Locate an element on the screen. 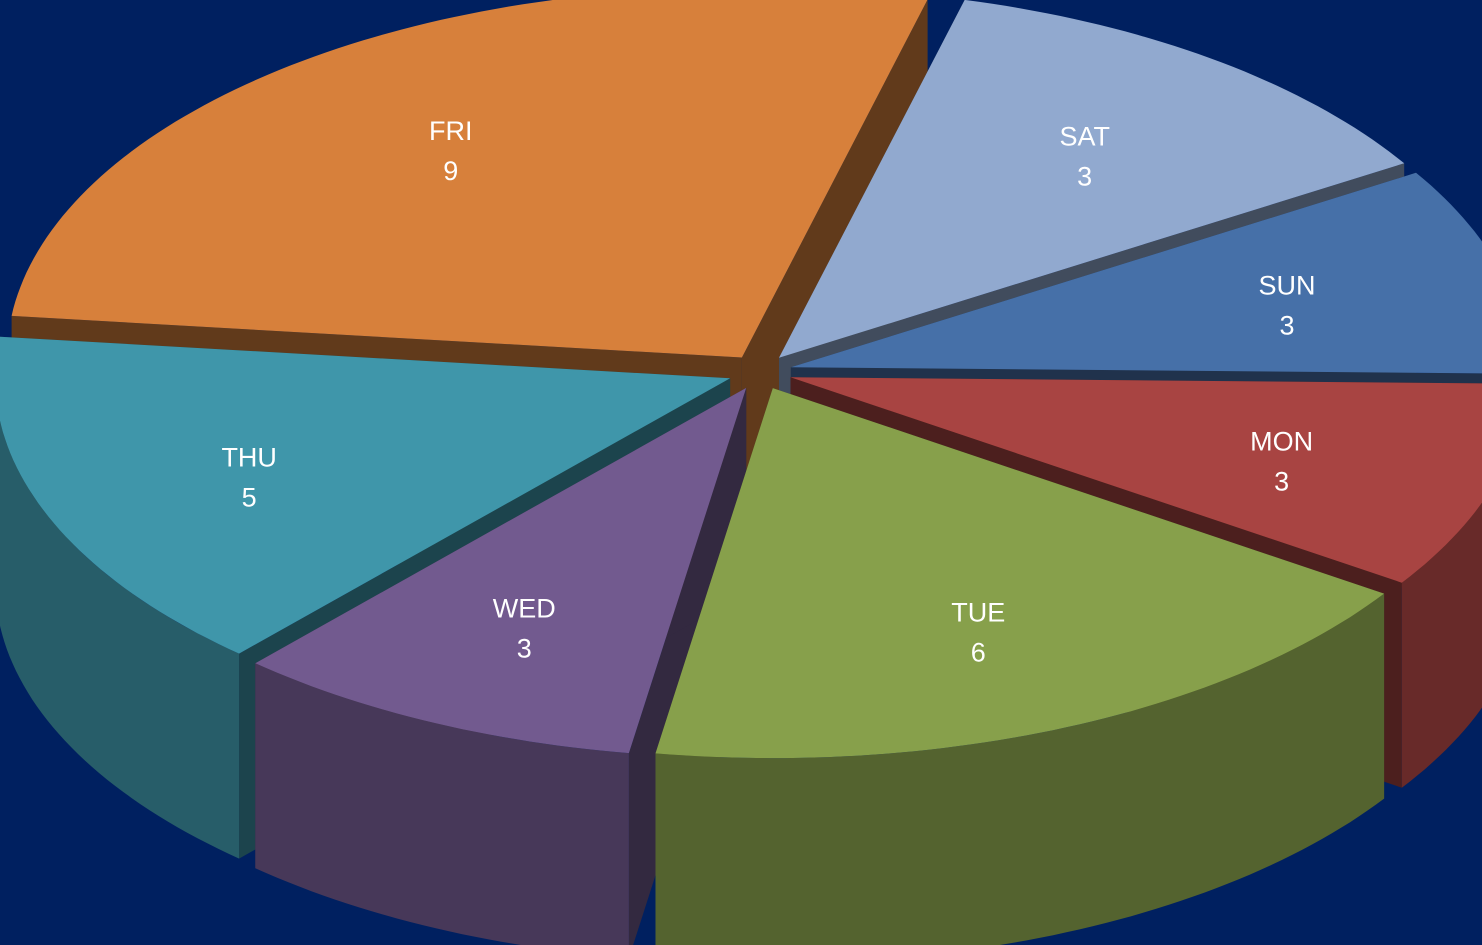  slice-tue-value-label: 6 is located at coordinates (978, 653).